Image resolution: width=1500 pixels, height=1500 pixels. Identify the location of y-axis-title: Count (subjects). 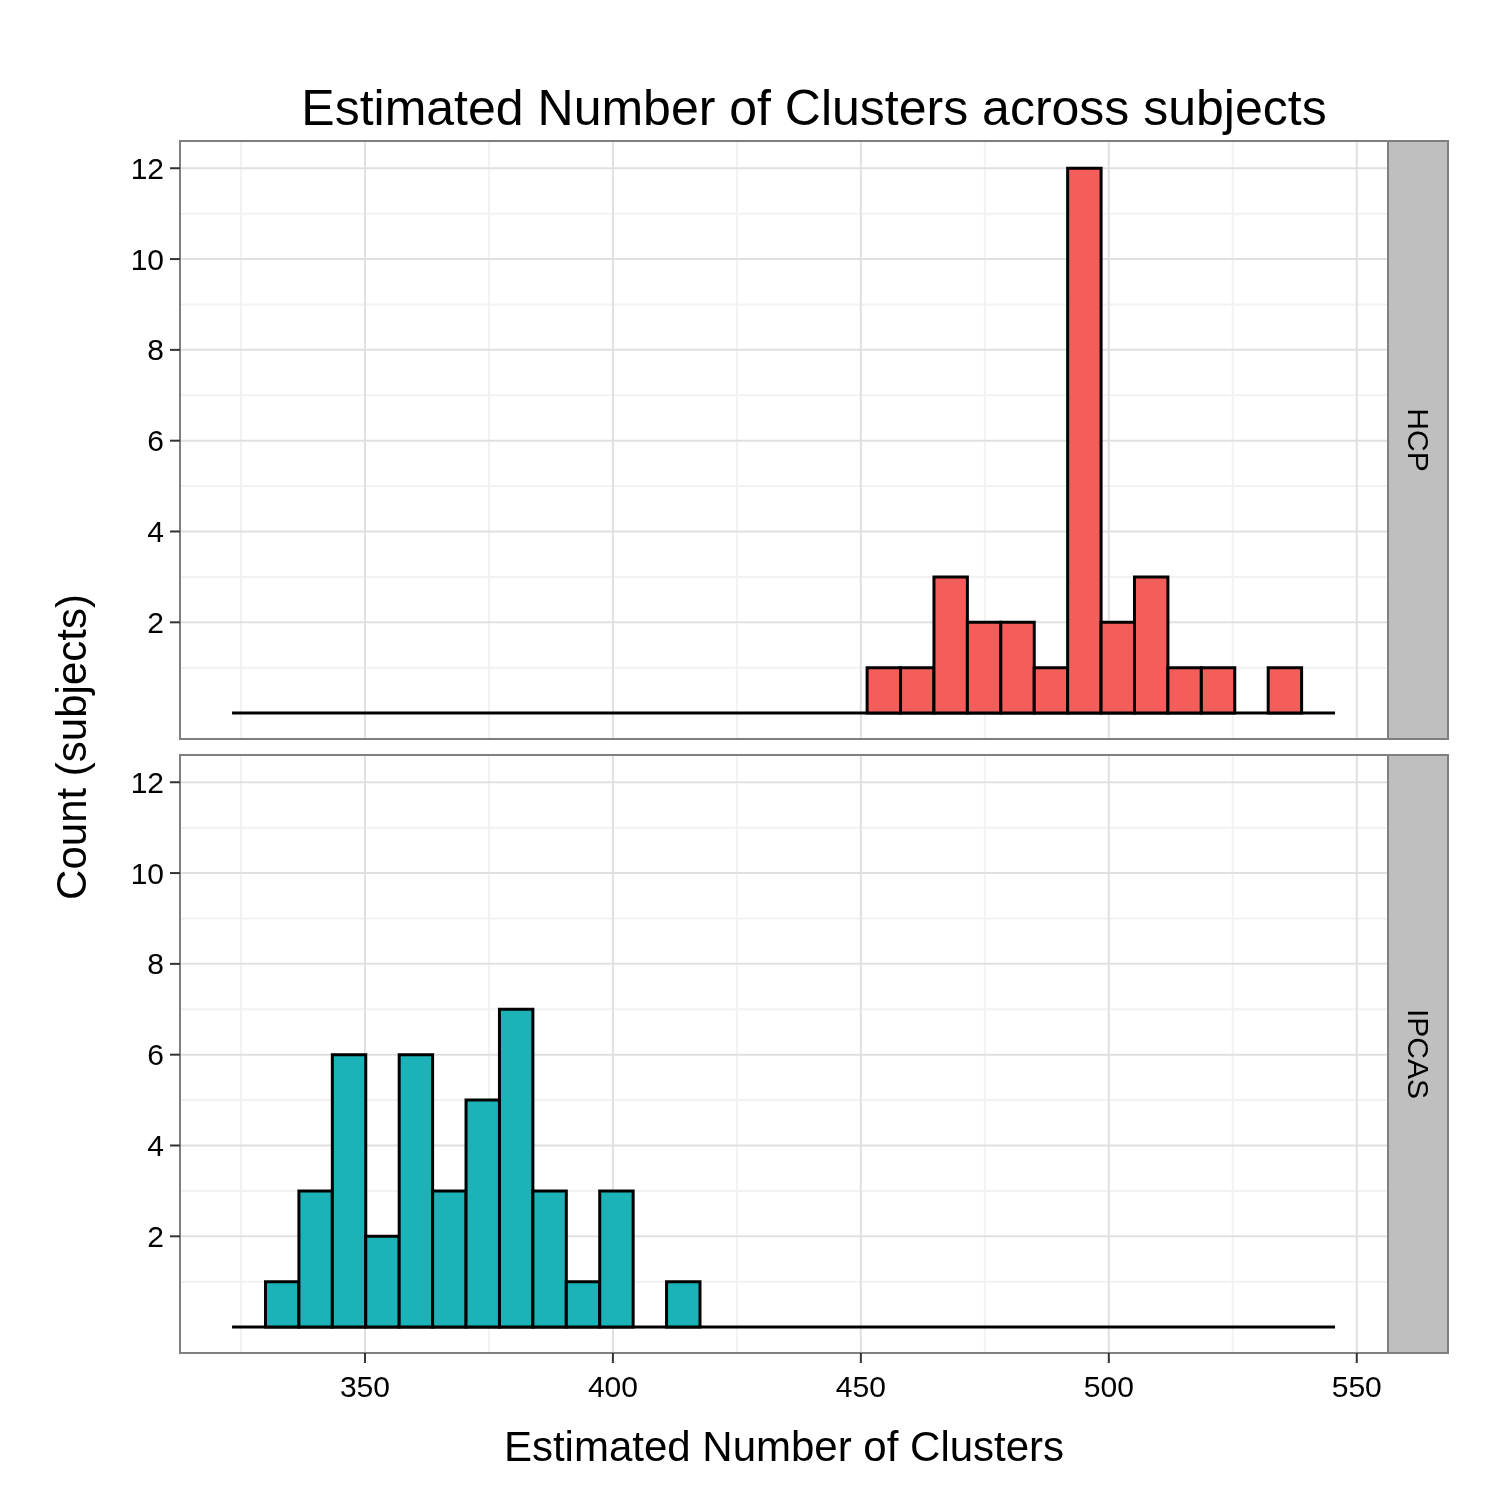
(71, 747).